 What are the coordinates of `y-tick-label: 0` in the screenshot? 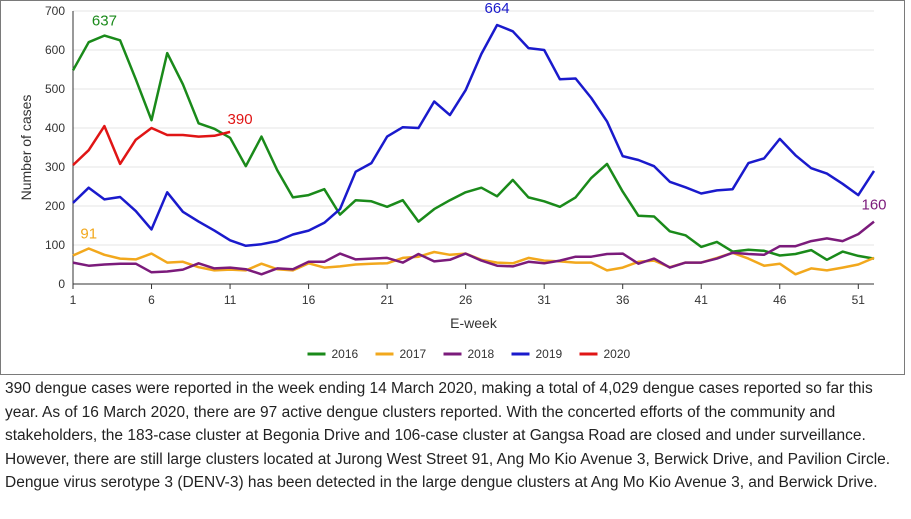 It's located at (61, 284).